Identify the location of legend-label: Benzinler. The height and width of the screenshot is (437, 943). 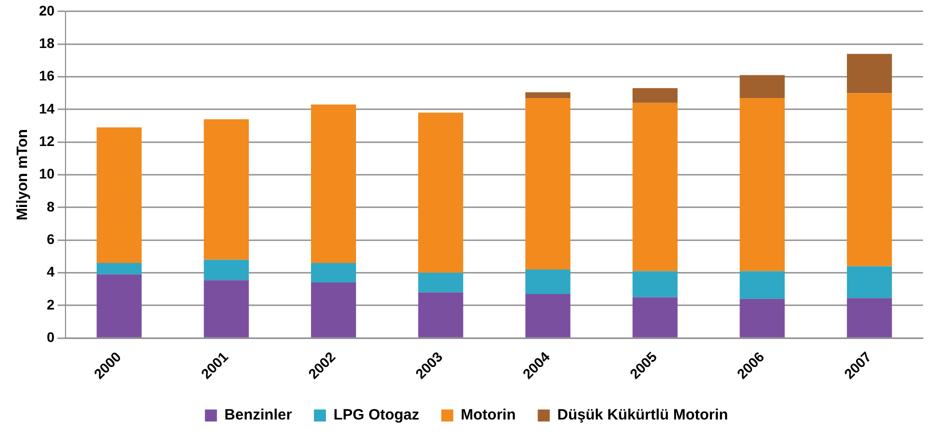
(258, 415).